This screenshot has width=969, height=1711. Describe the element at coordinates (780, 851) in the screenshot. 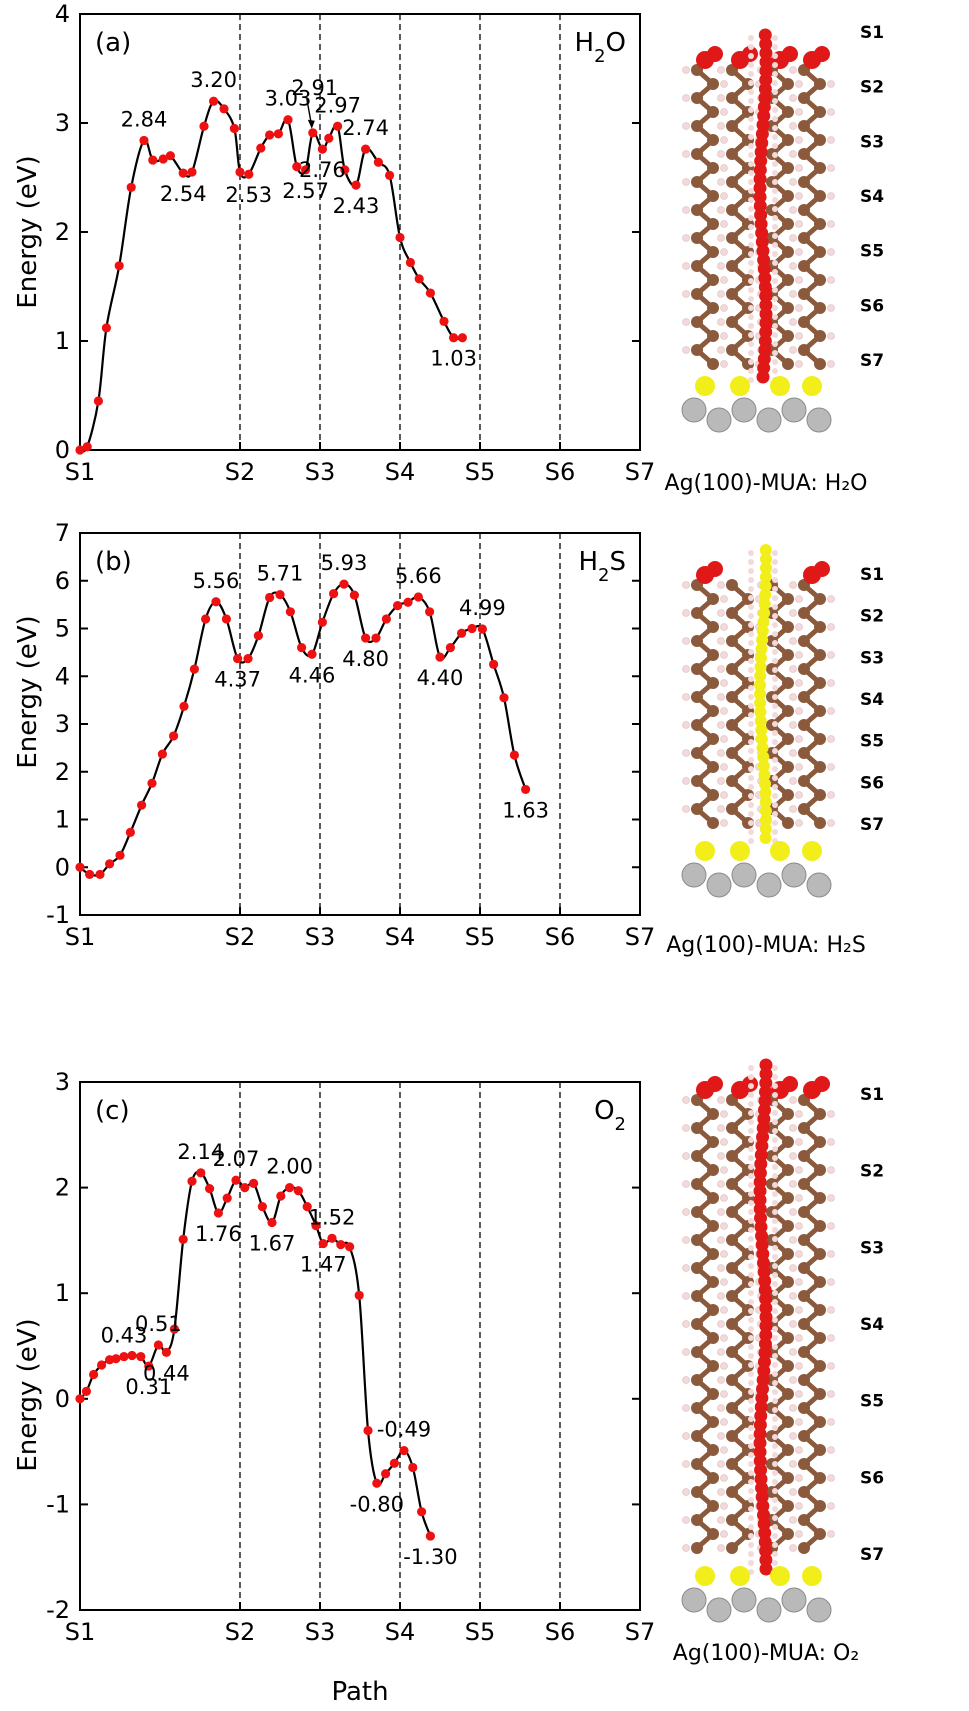

I see `sulfur-atom` at that location.